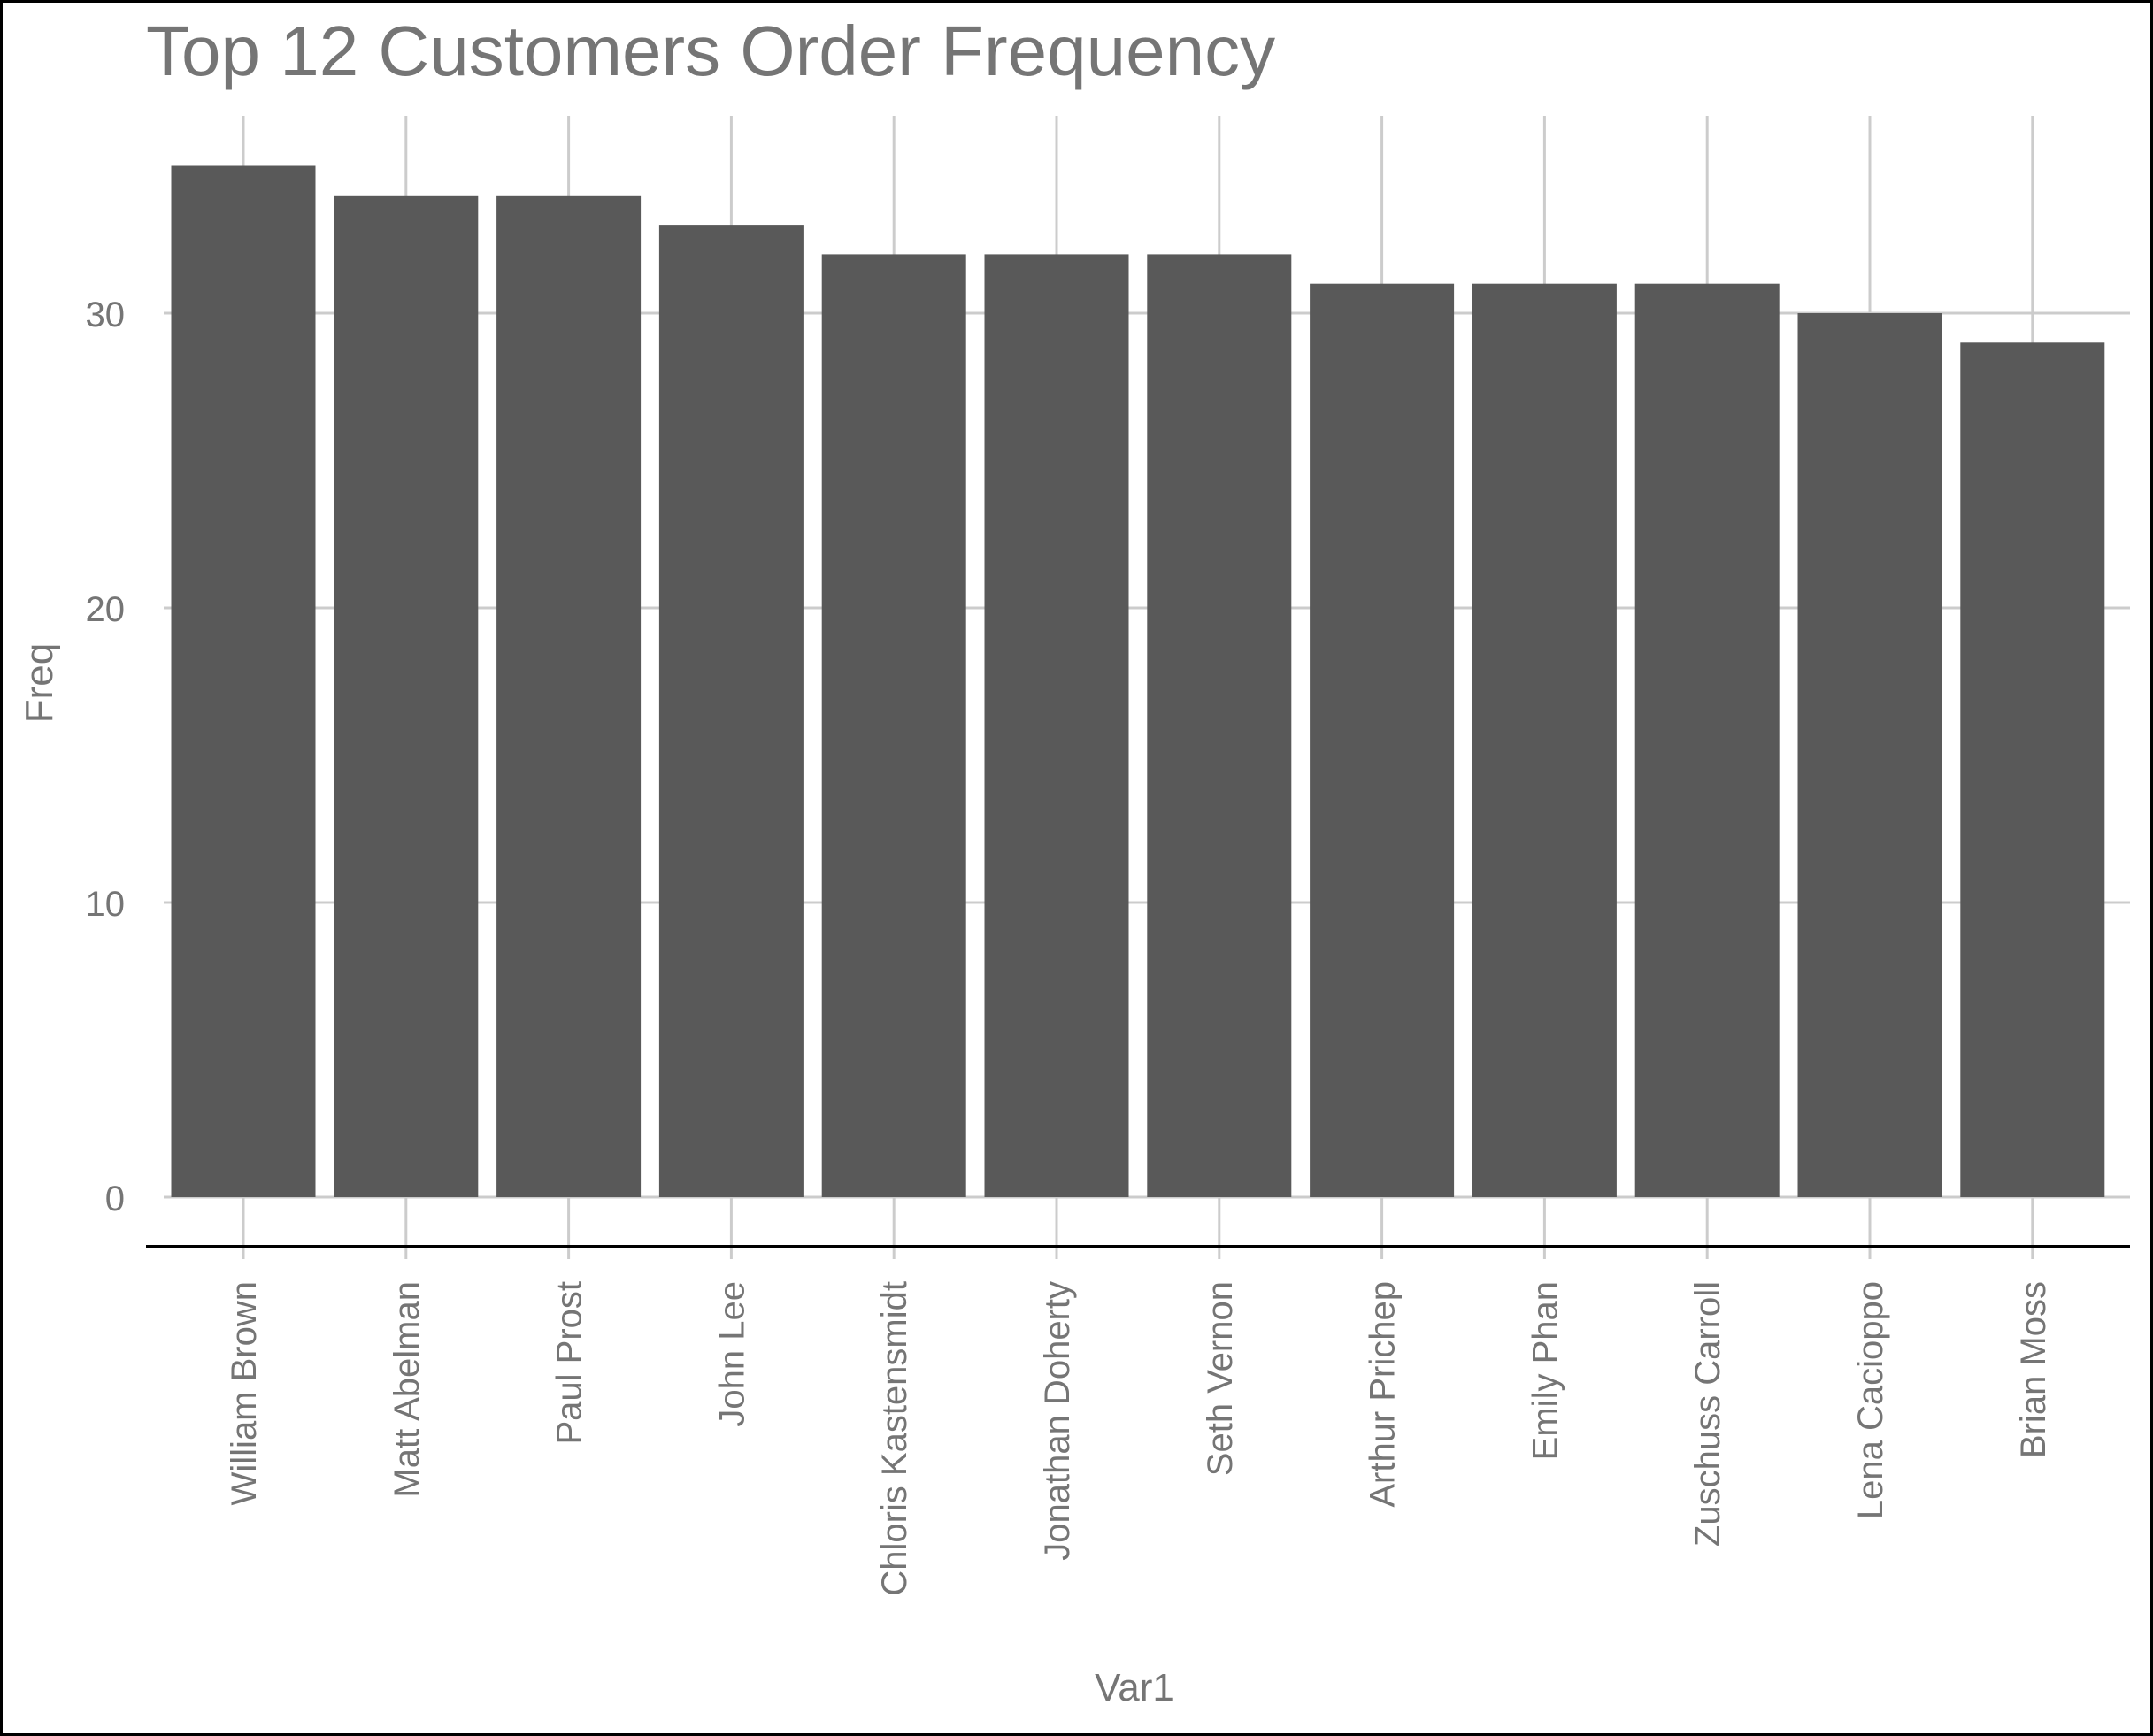 This screenshot has width=2153, height=1736. Describe the element at coordinates (106, 315) in the screenshot. I see `y-tick-label: 30` at that location.